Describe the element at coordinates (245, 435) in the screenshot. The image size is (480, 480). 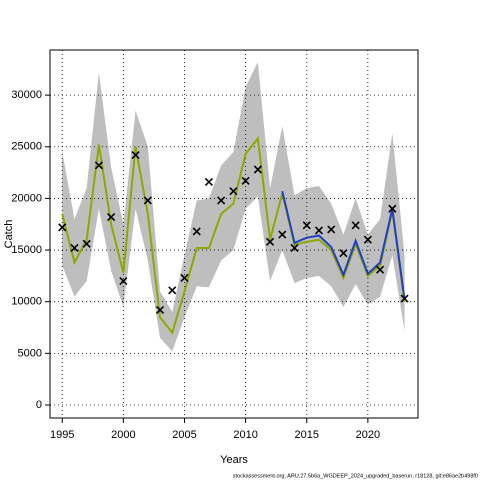
I see `x-tick-label: 2010` at that location.